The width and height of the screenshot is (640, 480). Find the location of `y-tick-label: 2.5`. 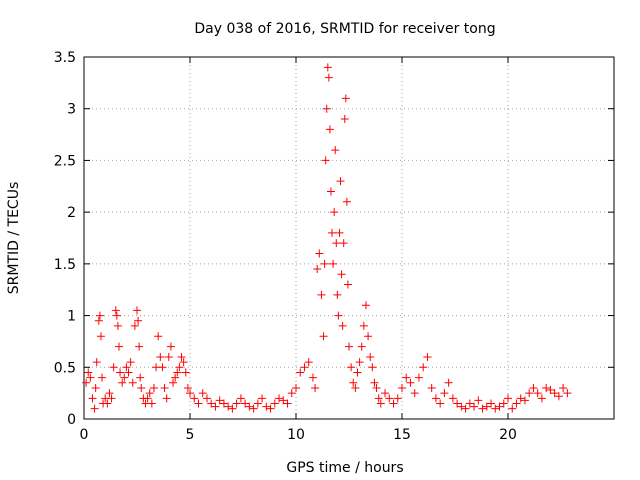

y-tick-label: 2.5 is located at coordinates (65, 161).